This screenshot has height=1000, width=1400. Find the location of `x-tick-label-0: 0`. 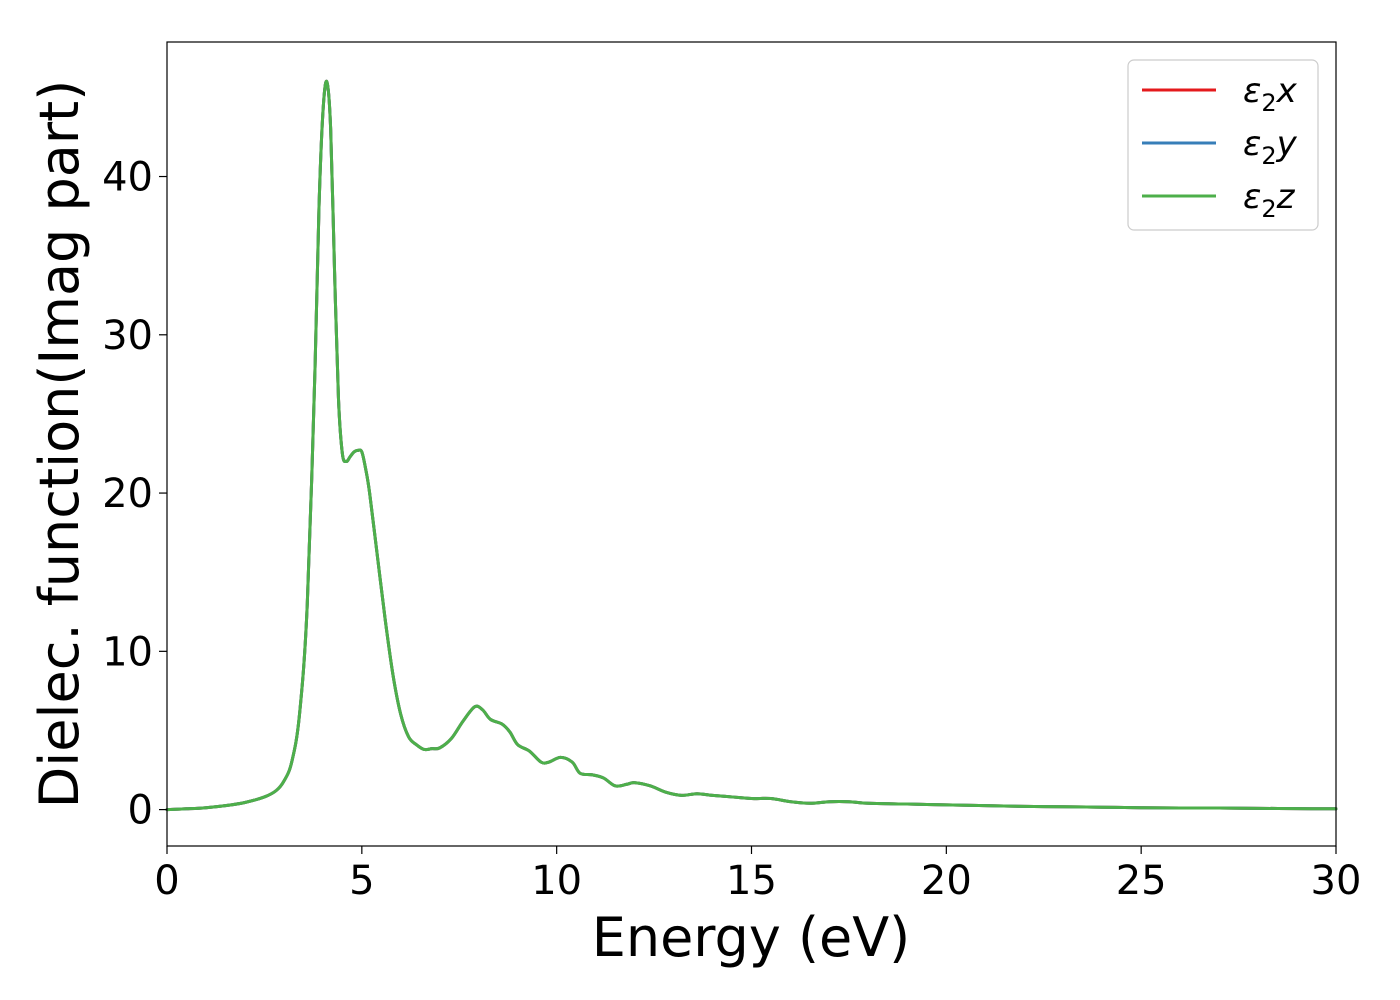

x-tick-label-0: 0 is located at coordinates (166, 881).